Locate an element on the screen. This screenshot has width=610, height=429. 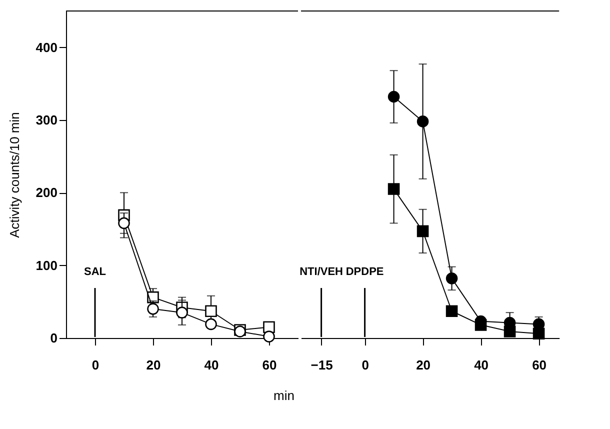
ref-line-label: NTI/VEH is located at coordinates (322, 272).